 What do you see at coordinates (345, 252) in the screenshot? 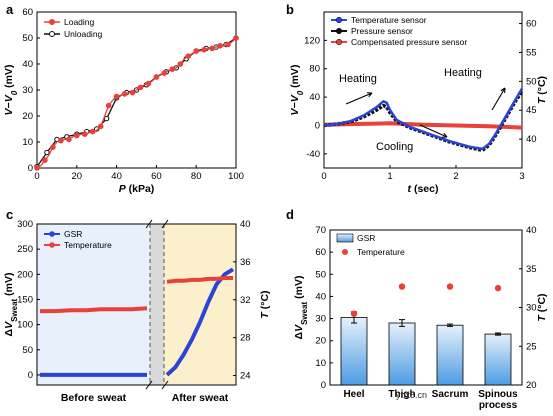
I see `legend-marker-temperature` at bounding box center [345, 252].